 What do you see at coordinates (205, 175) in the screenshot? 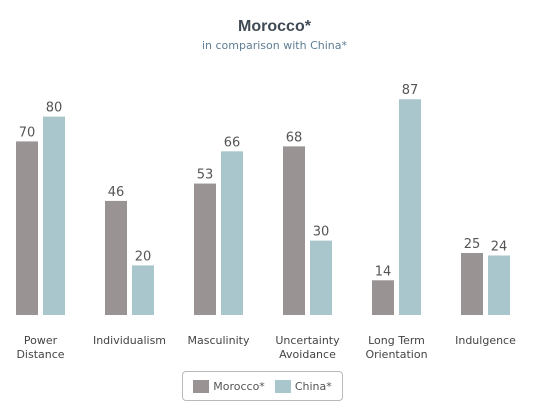
I see `data-label-morocco-masculinity: 53` at bounding box center [205, 175].